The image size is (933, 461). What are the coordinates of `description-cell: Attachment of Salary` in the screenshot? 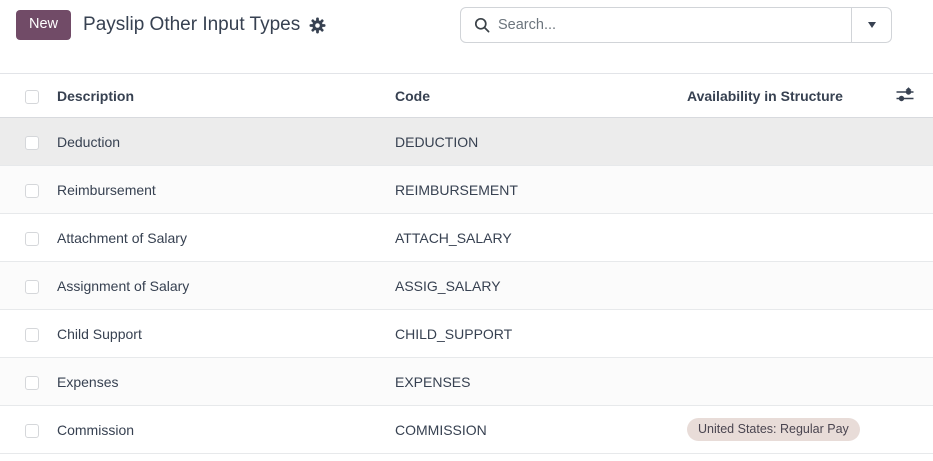 It's located at (122, 237).